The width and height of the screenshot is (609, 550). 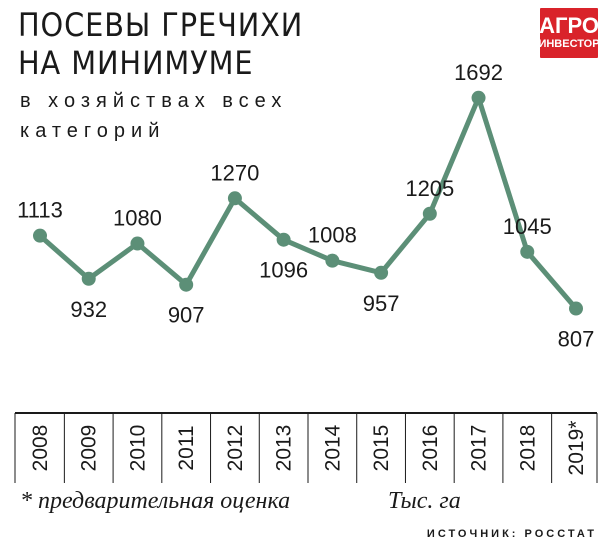 What do you see at coordinates (479, 448) in the screenshot?
I see `x-tick-label: 2017` at bounding box center [479, 448].